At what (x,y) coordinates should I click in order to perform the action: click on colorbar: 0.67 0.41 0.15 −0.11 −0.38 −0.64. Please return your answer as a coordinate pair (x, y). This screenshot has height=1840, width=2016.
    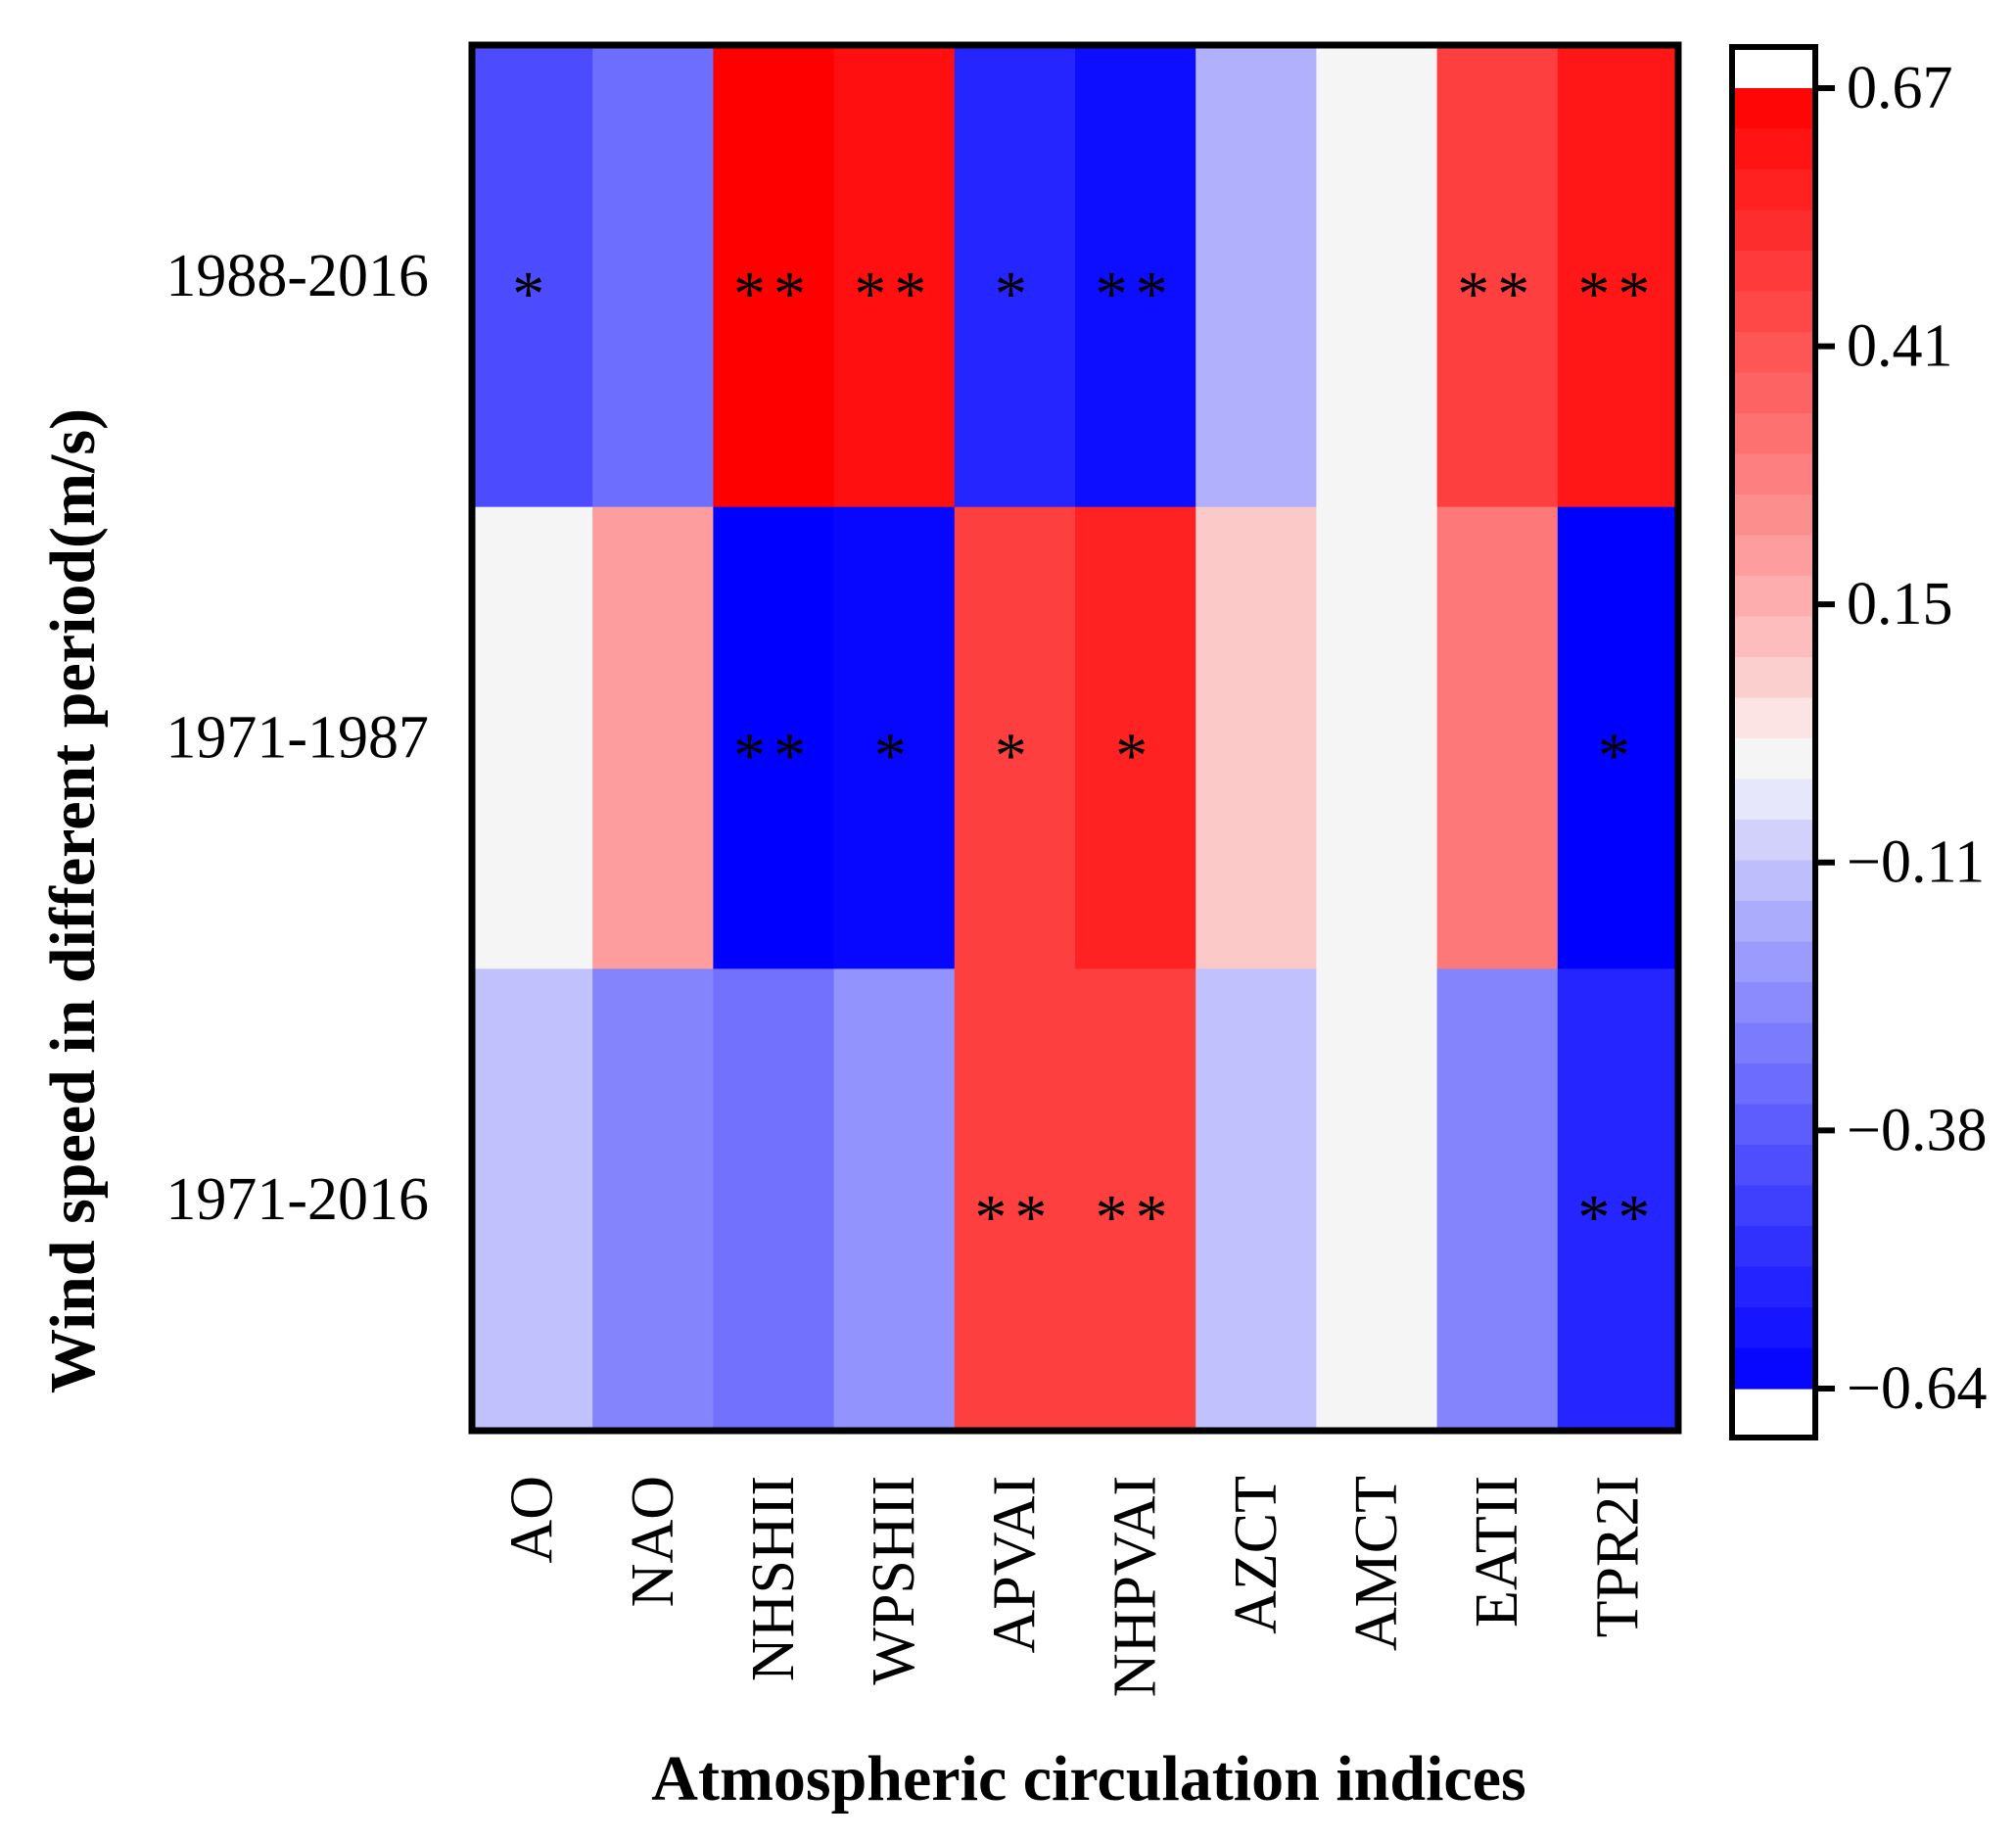
    Looking at the image, I should click on (1858, 742).